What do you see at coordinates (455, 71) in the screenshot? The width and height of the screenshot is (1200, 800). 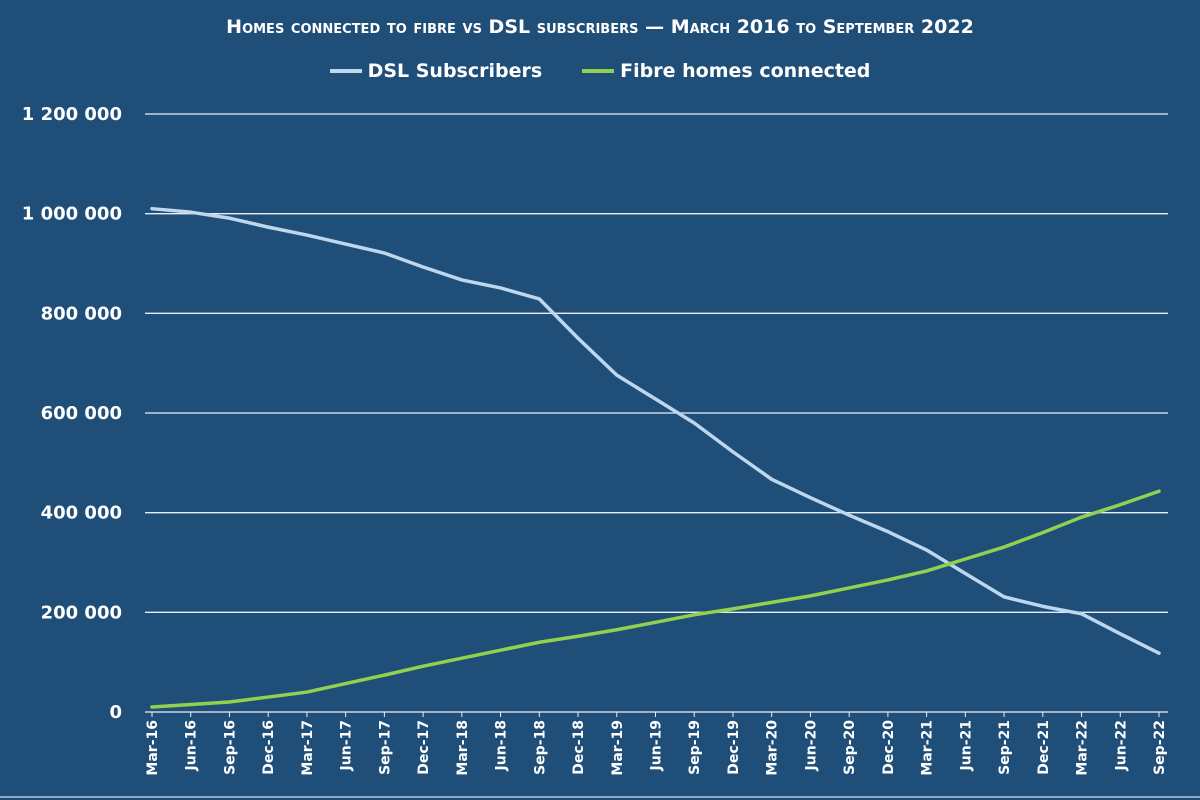 I see `legend-label-dsl: DSL Subscribers` at bounding box center [455, 71].